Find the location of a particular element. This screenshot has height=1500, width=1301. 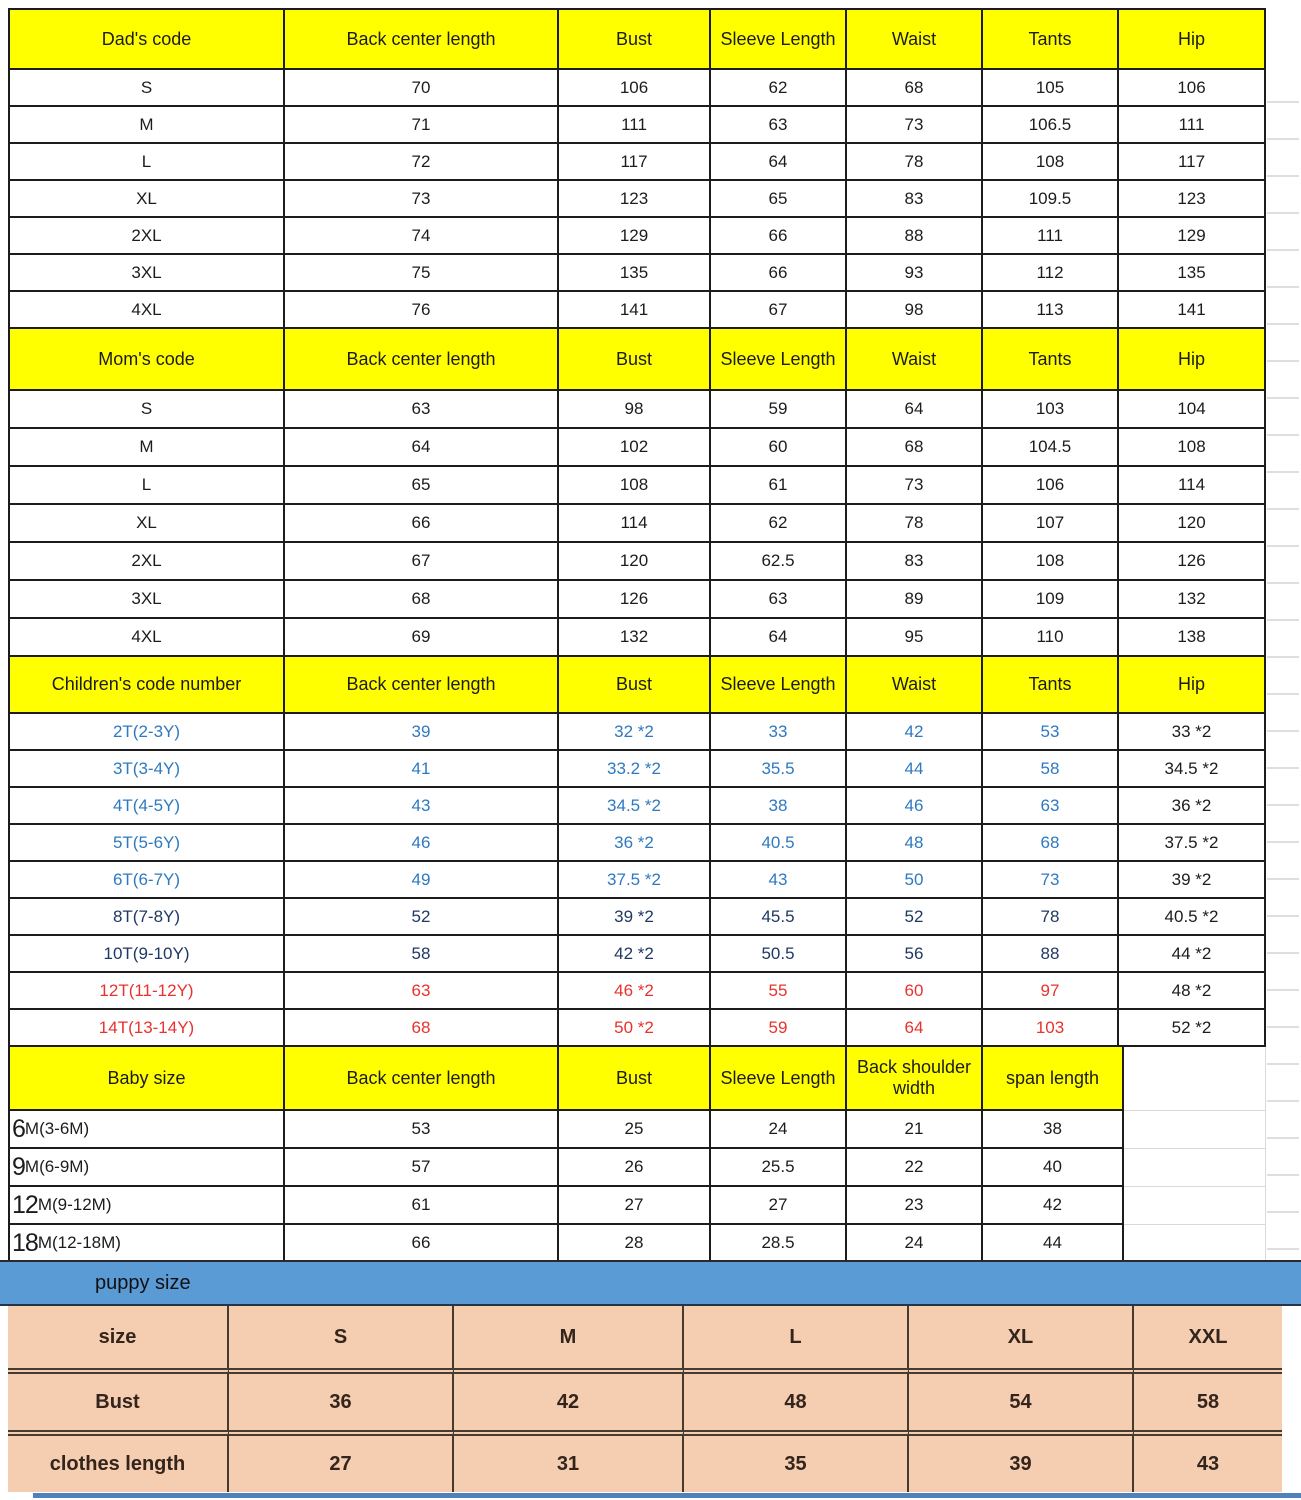

mom-cell: 3XL is located at coordinates (147, 600).